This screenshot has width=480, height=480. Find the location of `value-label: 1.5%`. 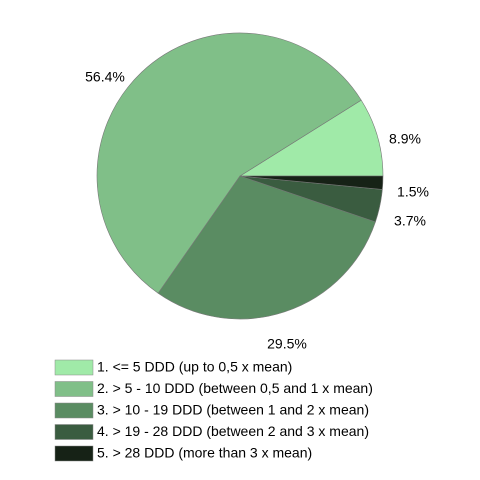

value-label: 1.5% is located at coordinates (413, 192).